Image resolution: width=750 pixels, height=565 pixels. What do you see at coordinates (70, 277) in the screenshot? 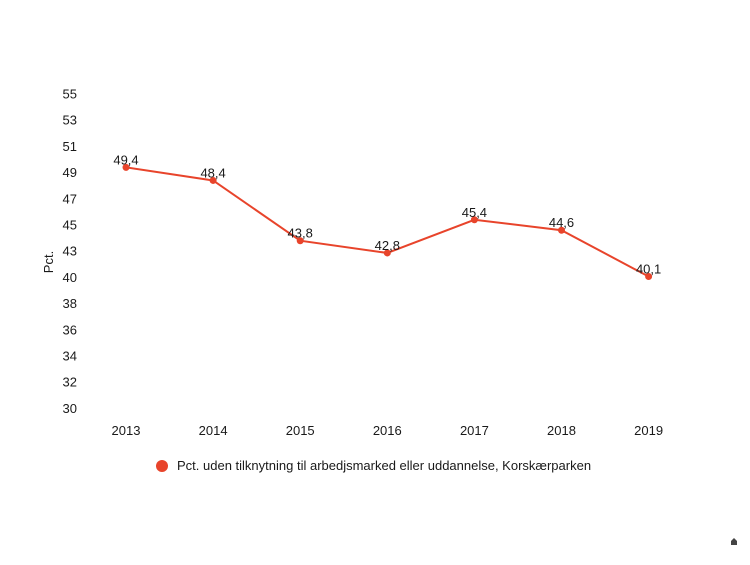
I see `y-tick-label: 40` at bounding box center [70, 277].